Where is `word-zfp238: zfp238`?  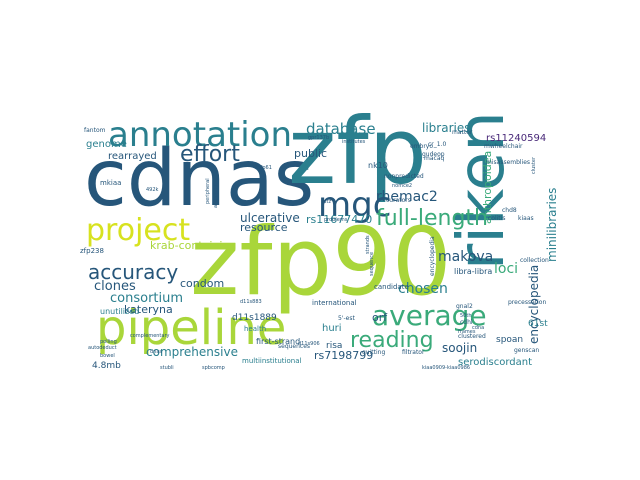
word-zfp238: zfp238 is located at coordinates (92, 251).